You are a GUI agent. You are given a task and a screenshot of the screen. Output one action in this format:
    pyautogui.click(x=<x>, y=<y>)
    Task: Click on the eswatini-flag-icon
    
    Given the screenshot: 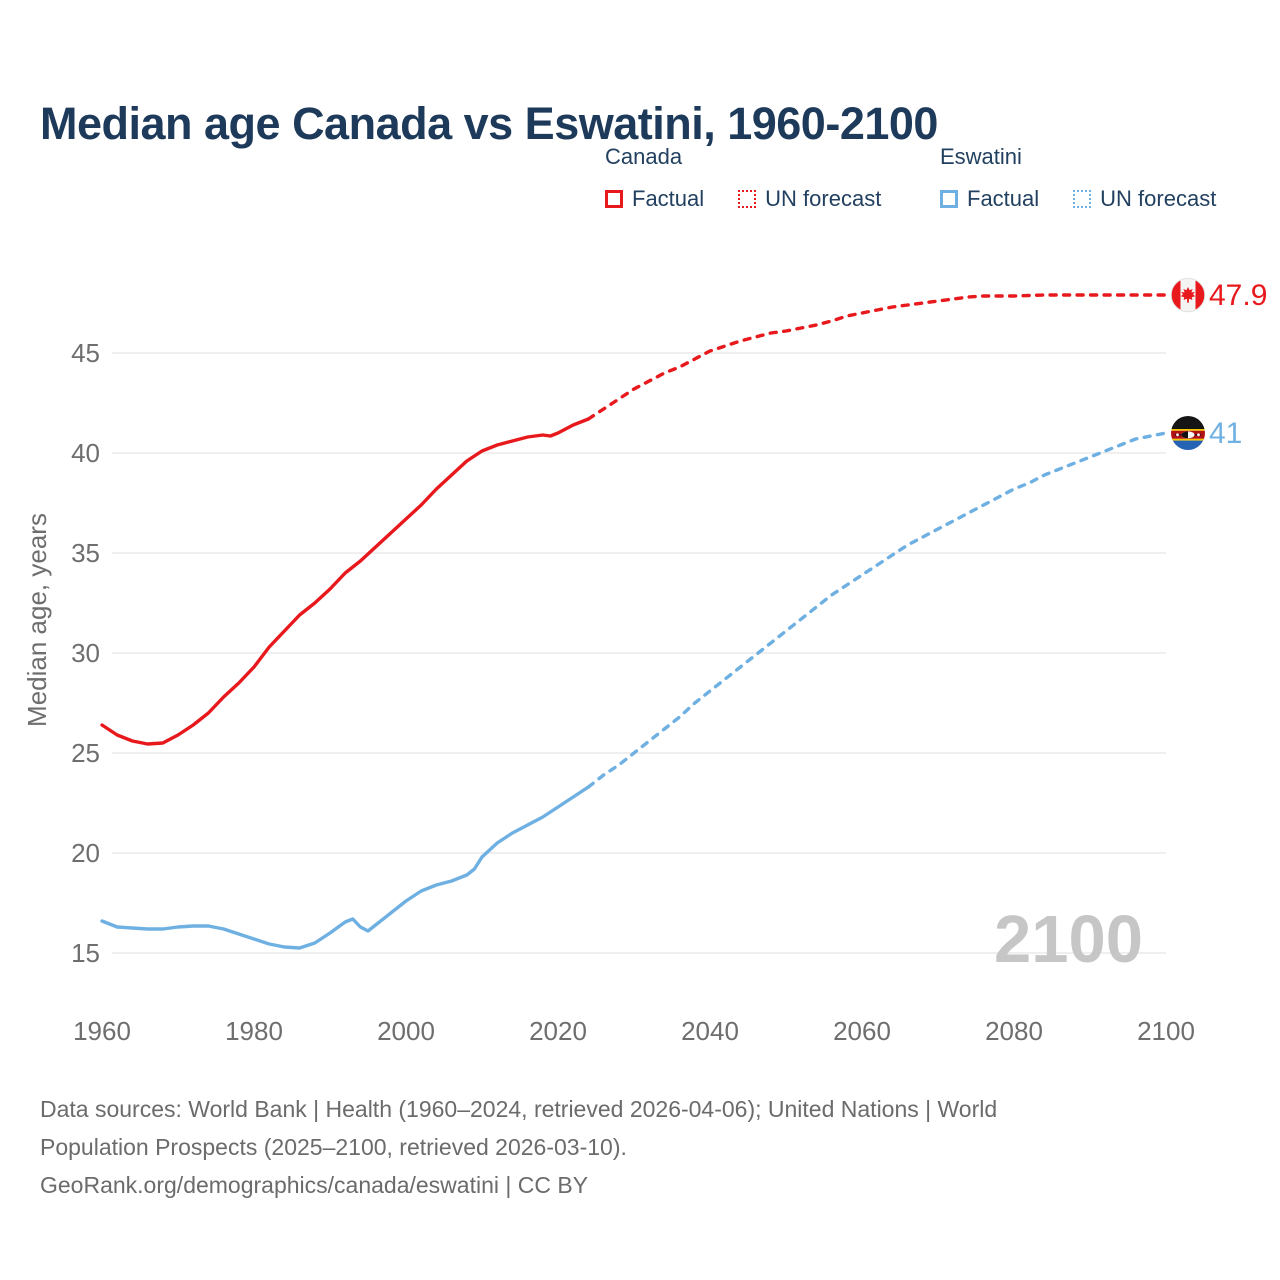 What is the action you would take?
    pyautogui.click(x=1188, y=433)
    